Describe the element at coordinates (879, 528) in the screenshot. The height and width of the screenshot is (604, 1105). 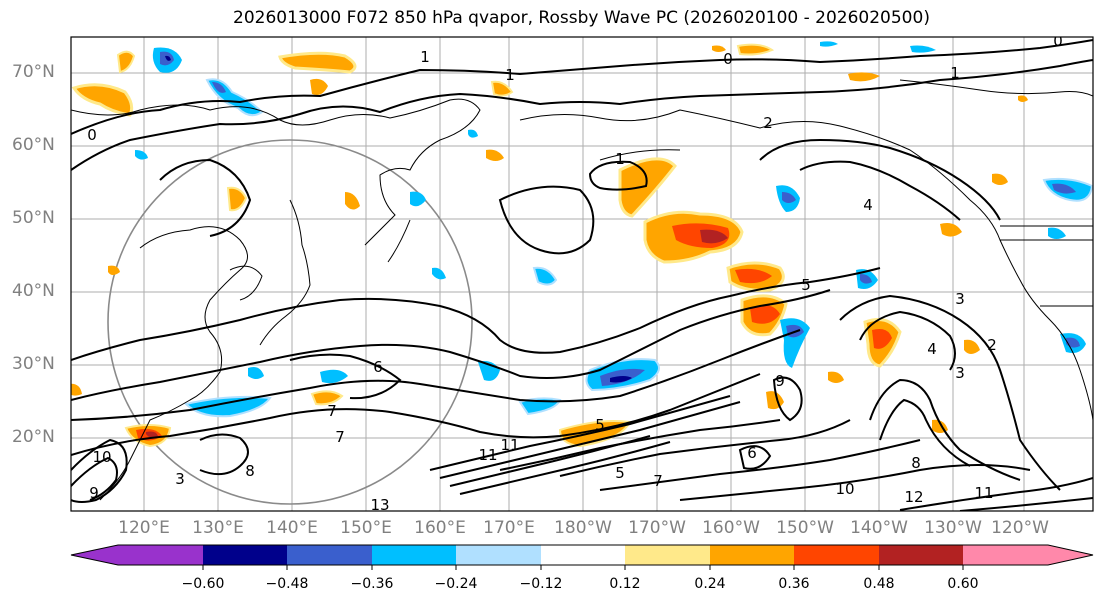
I see `lon-tick-label: 140°W` at that location.